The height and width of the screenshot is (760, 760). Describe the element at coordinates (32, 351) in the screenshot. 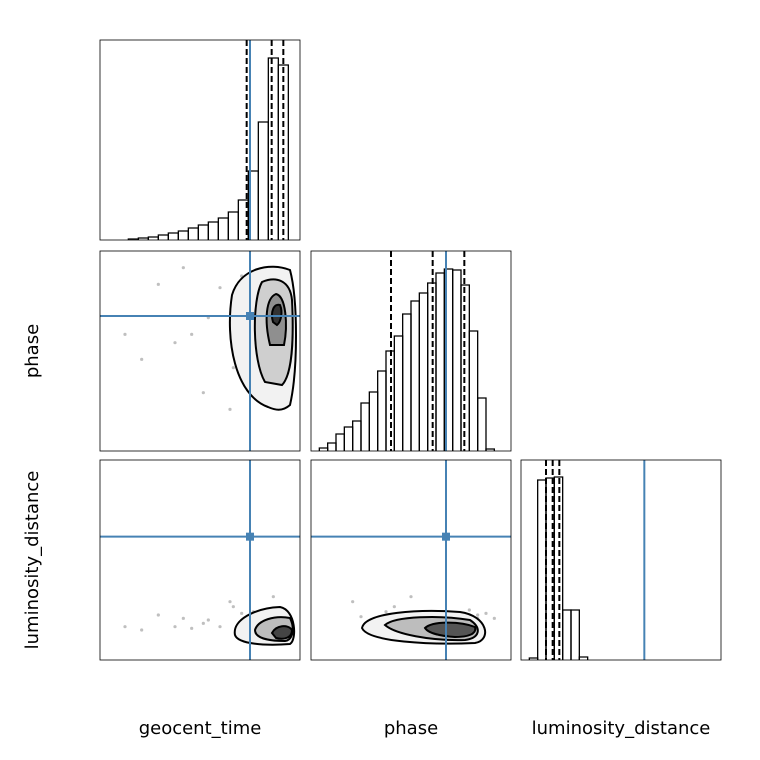

I see `y-axis-label: phase` at that location.